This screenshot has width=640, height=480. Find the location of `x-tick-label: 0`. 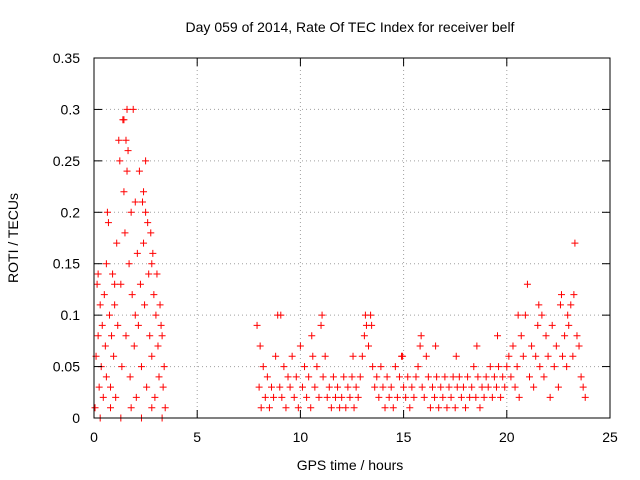

x-tick-label: 0 is located at coordinates (94, 437).